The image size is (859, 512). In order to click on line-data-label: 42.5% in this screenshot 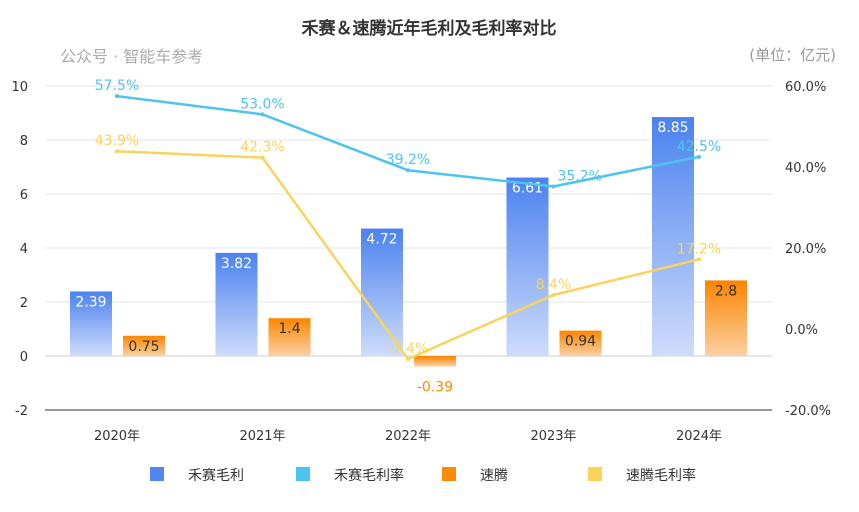, I will do `click(699, 147)`.